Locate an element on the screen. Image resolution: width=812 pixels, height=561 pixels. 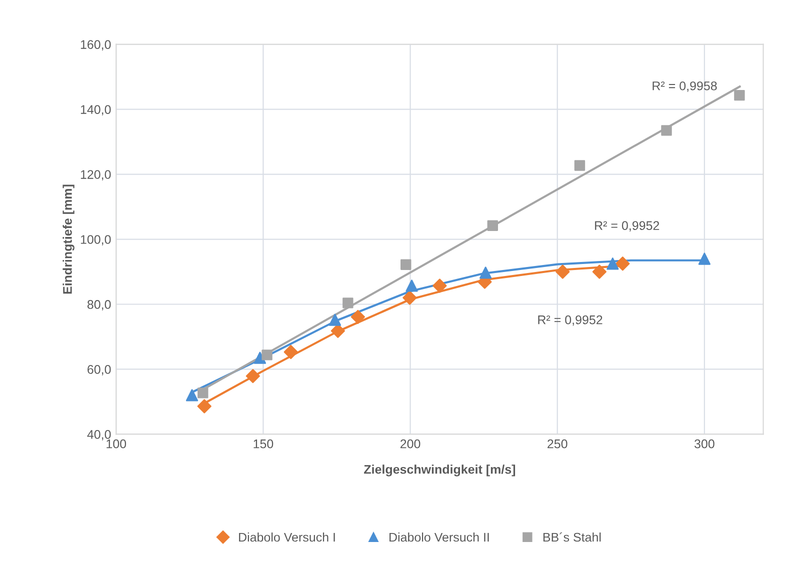
y-tick-label: 40,0 is located at coordinates (99, 435).